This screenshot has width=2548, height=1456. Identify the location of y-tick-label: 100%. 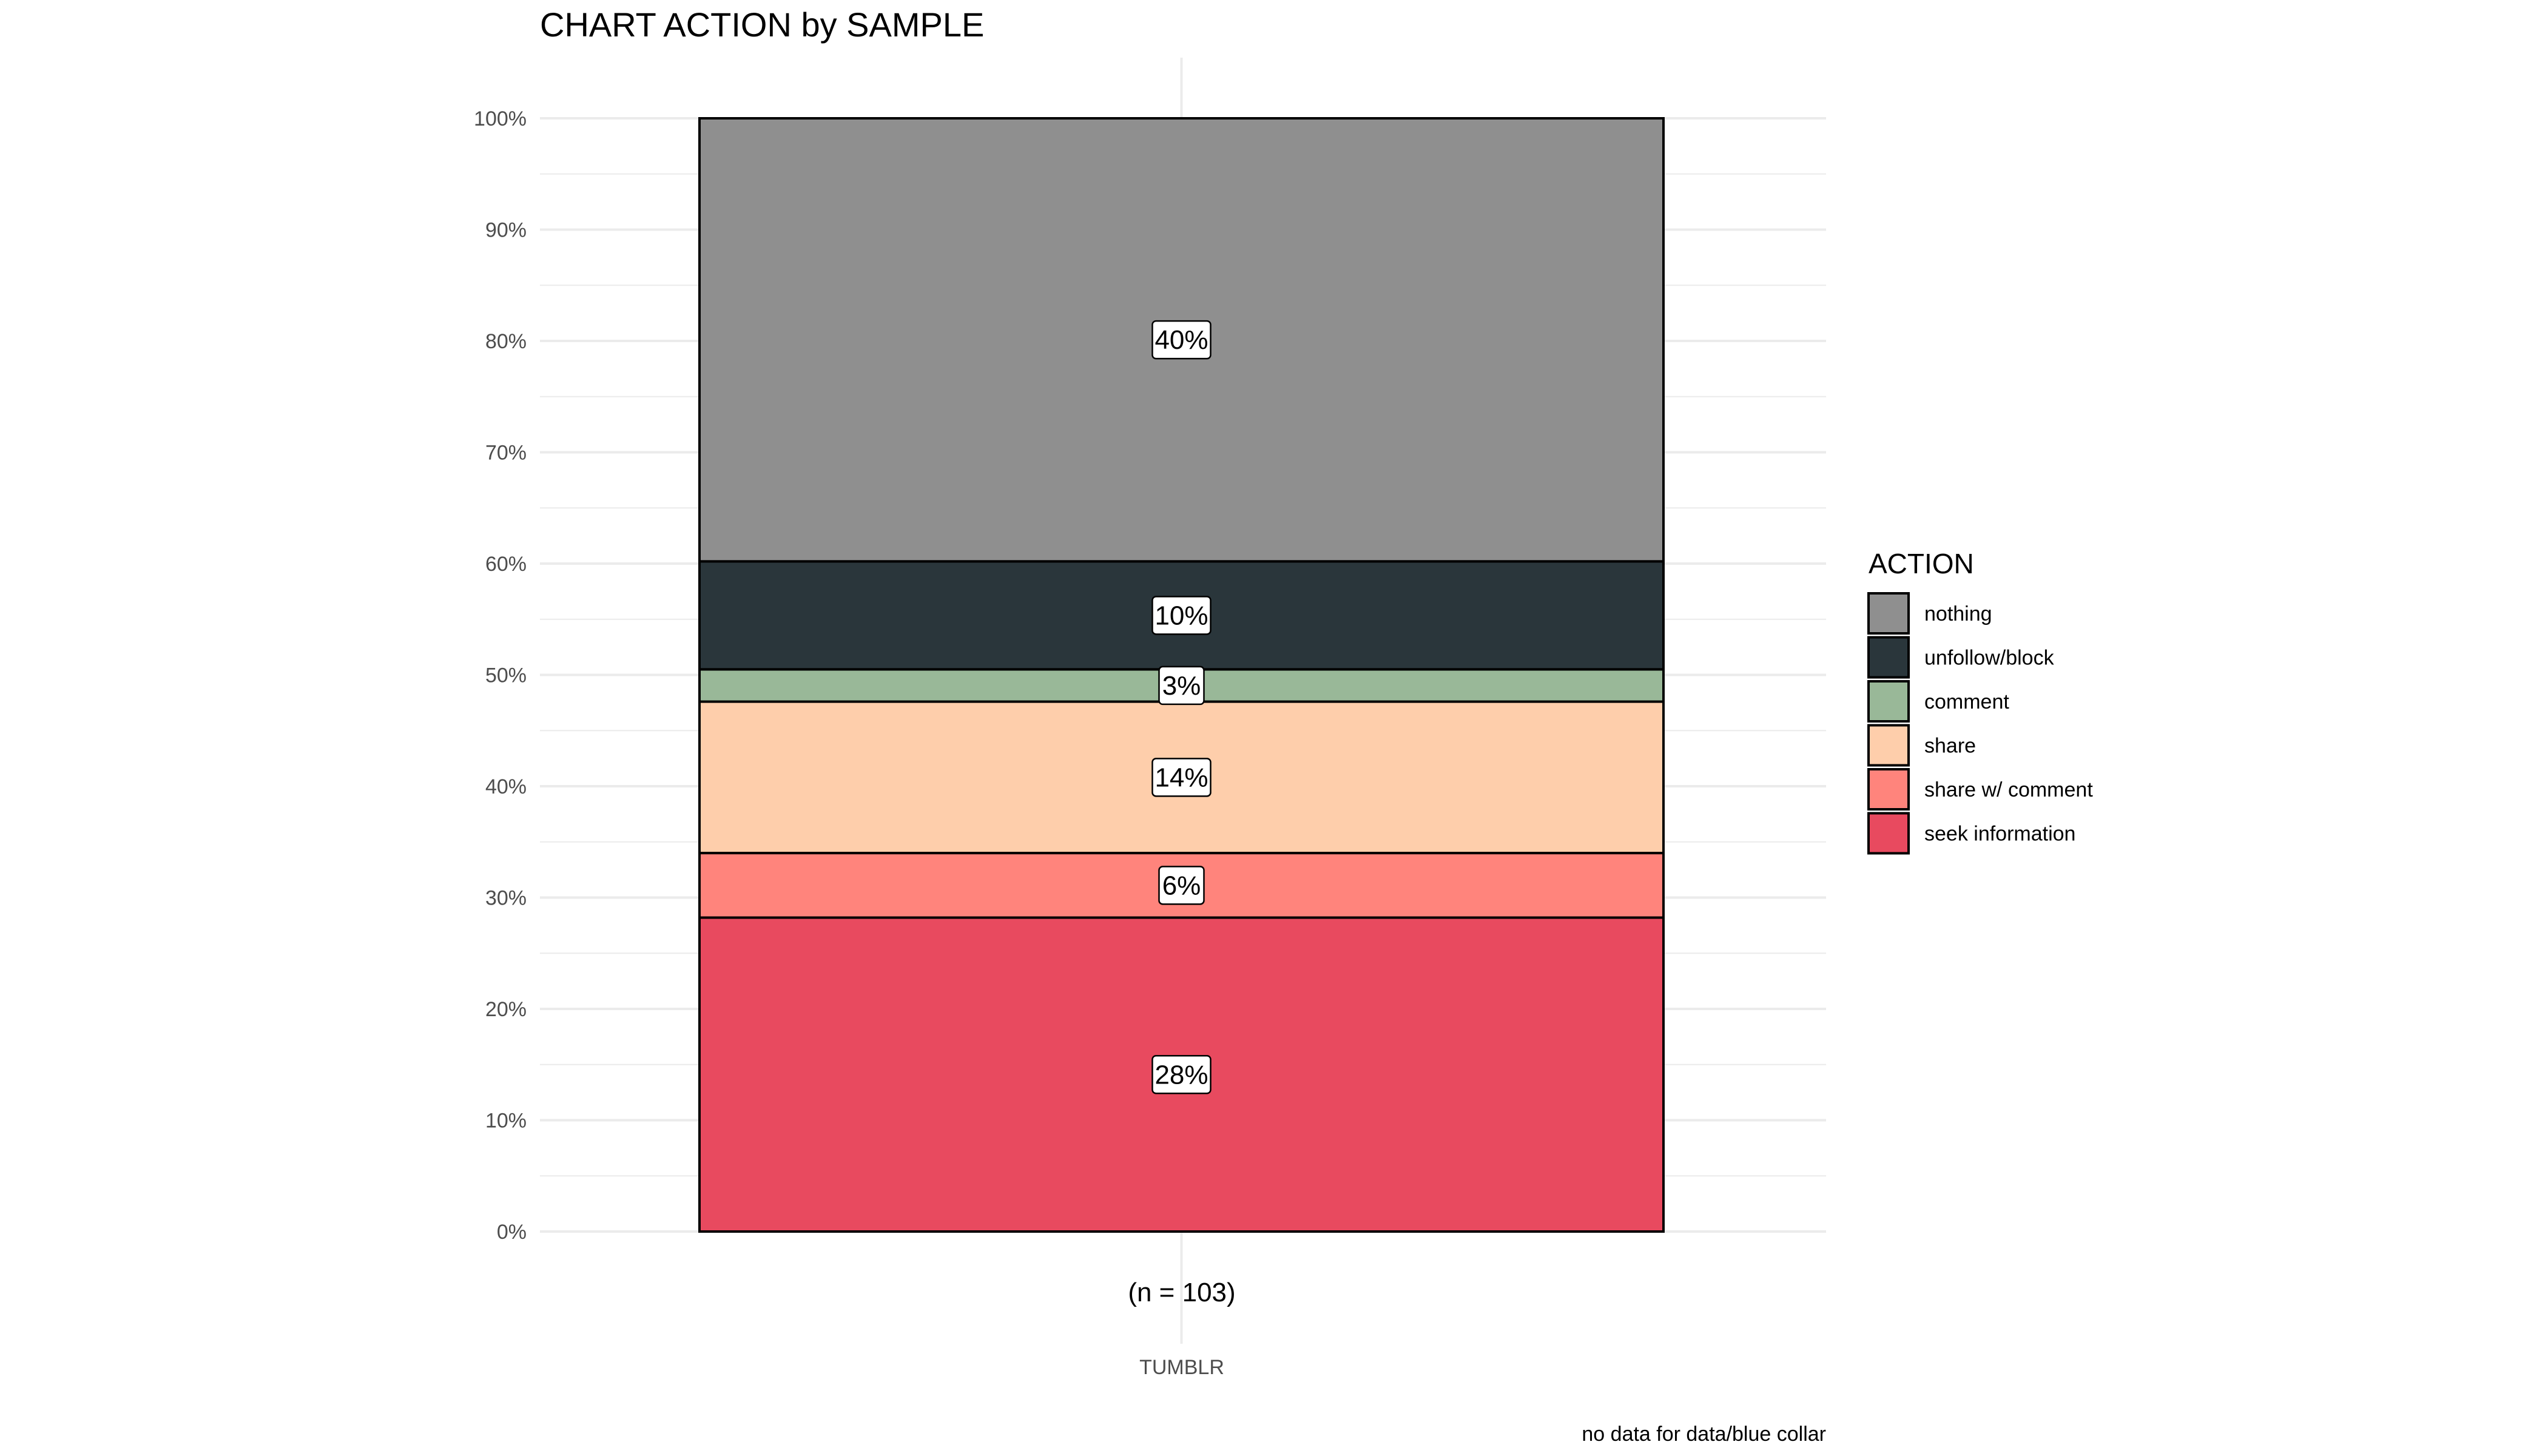
(500, 118).